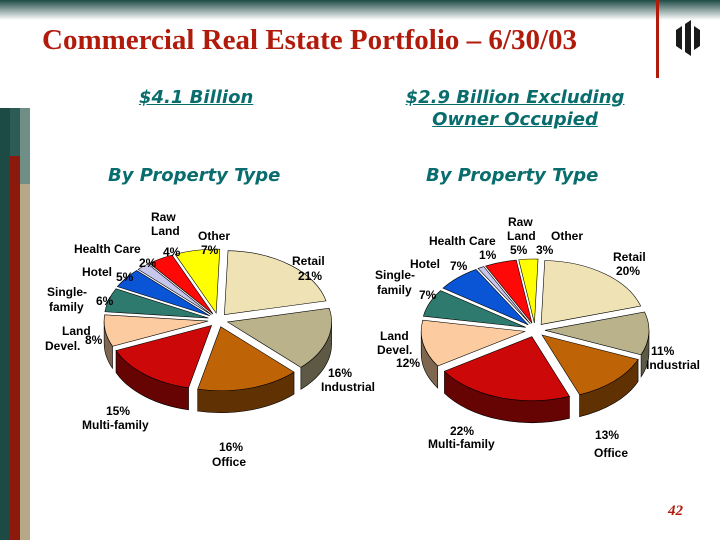 The height and width of the screenshot is (540, 720). I want to click on pie1-slice-industrial, so click(597, 333).